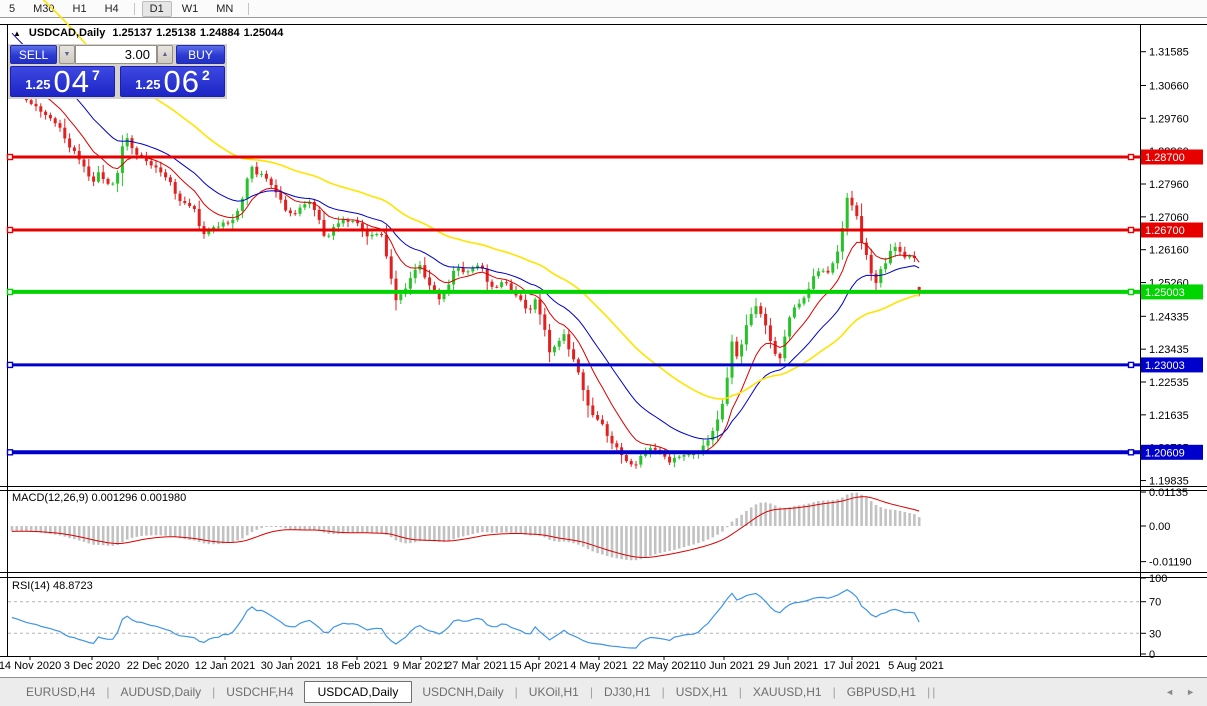 This screenshot has height=706, width=1207. Describe the element at coordinates (117, 71) in the screenshot. I see `one-click-trading-panel: SELL ▼ 3.00 ▲ BUY 1.25 04 7 1.25 06 2` at that location.